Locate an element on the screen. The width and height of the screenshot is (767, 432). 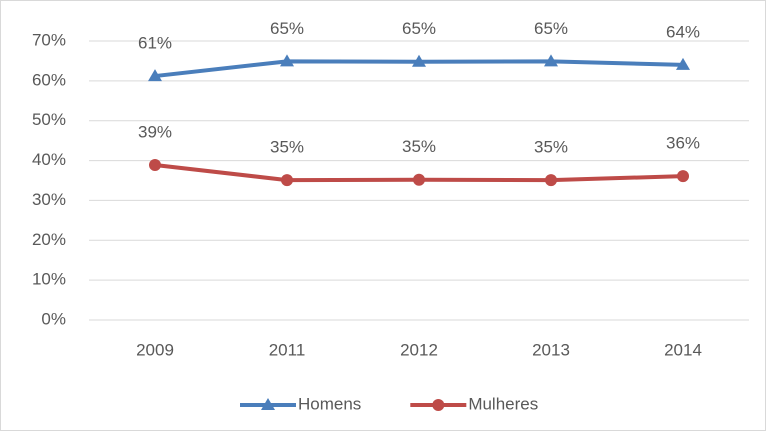
legend-label: Mulheres is located at coordinates (503, 403).